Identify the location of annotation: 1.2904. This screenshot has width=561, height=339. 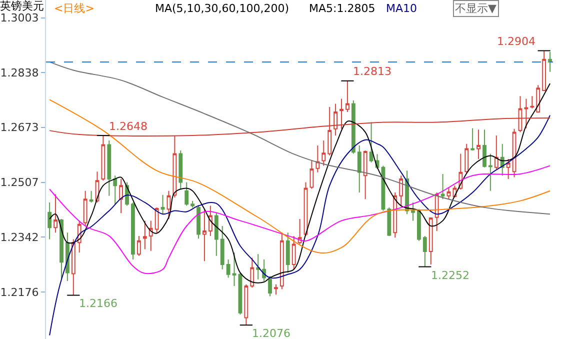
(516, 41).